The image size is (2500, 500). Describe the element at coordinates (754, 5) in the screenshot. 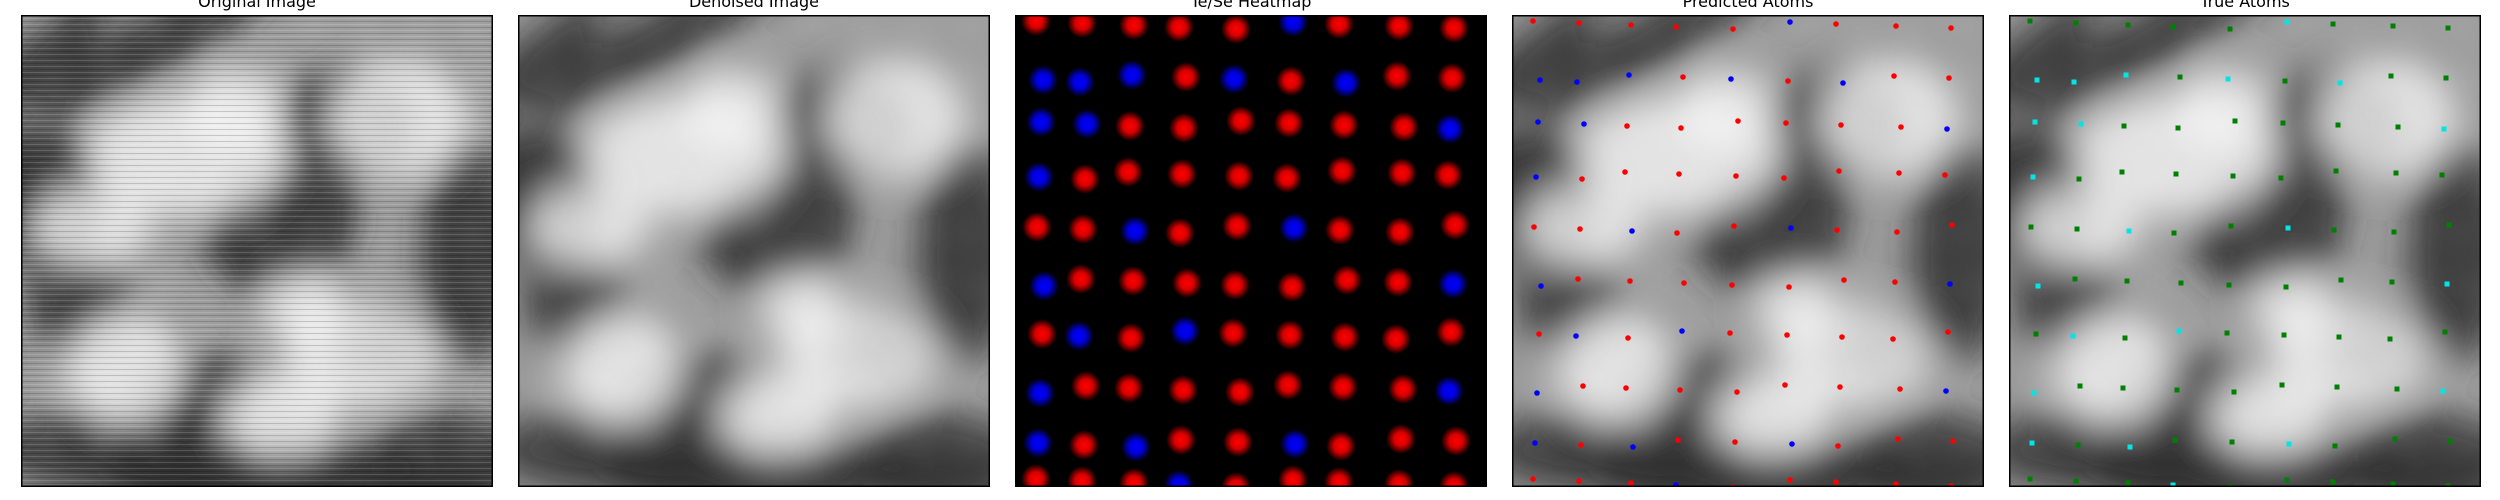

I see `panel-title: Denoised Image` at that location.